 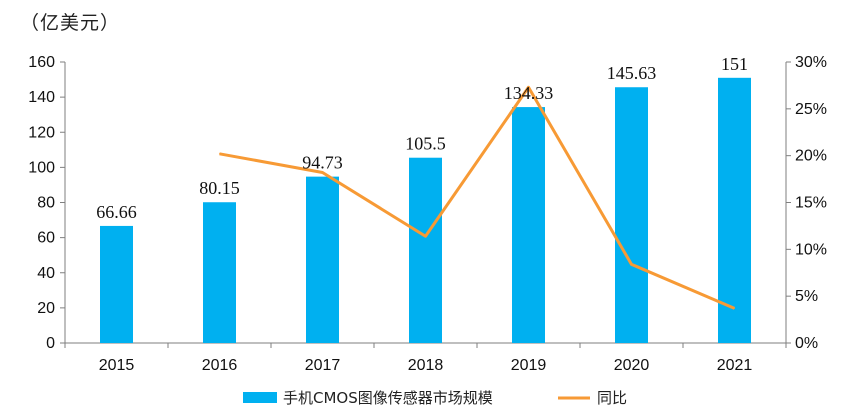 I want to click on x-tick-label: 2017, so click(x=323, y=365).